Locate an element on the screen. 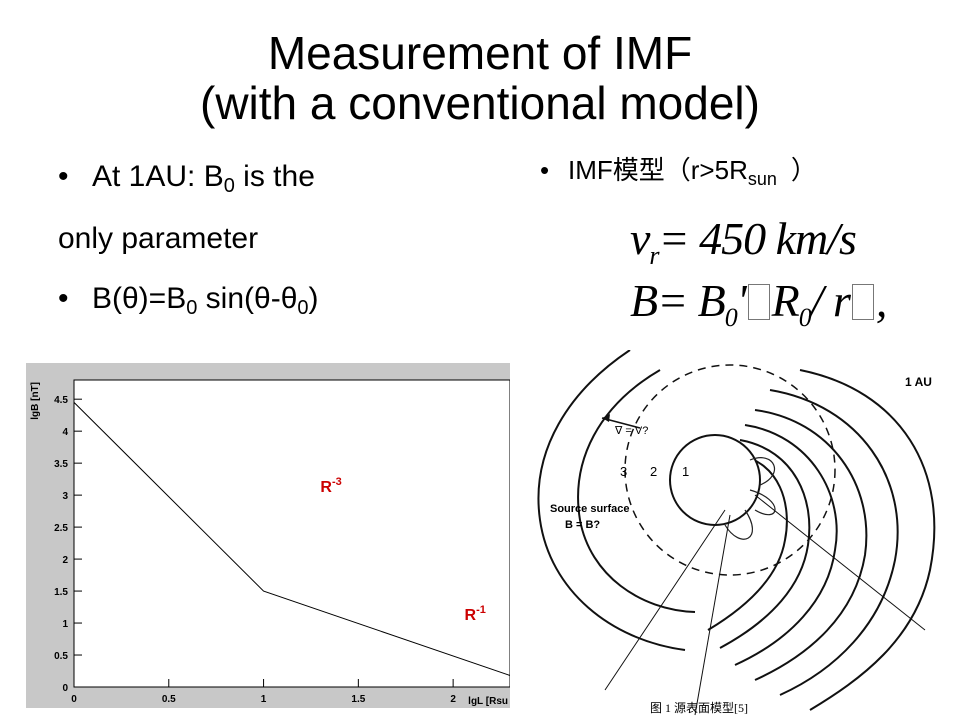  formula-b-prime: ' is located at coordinates (741, 300).